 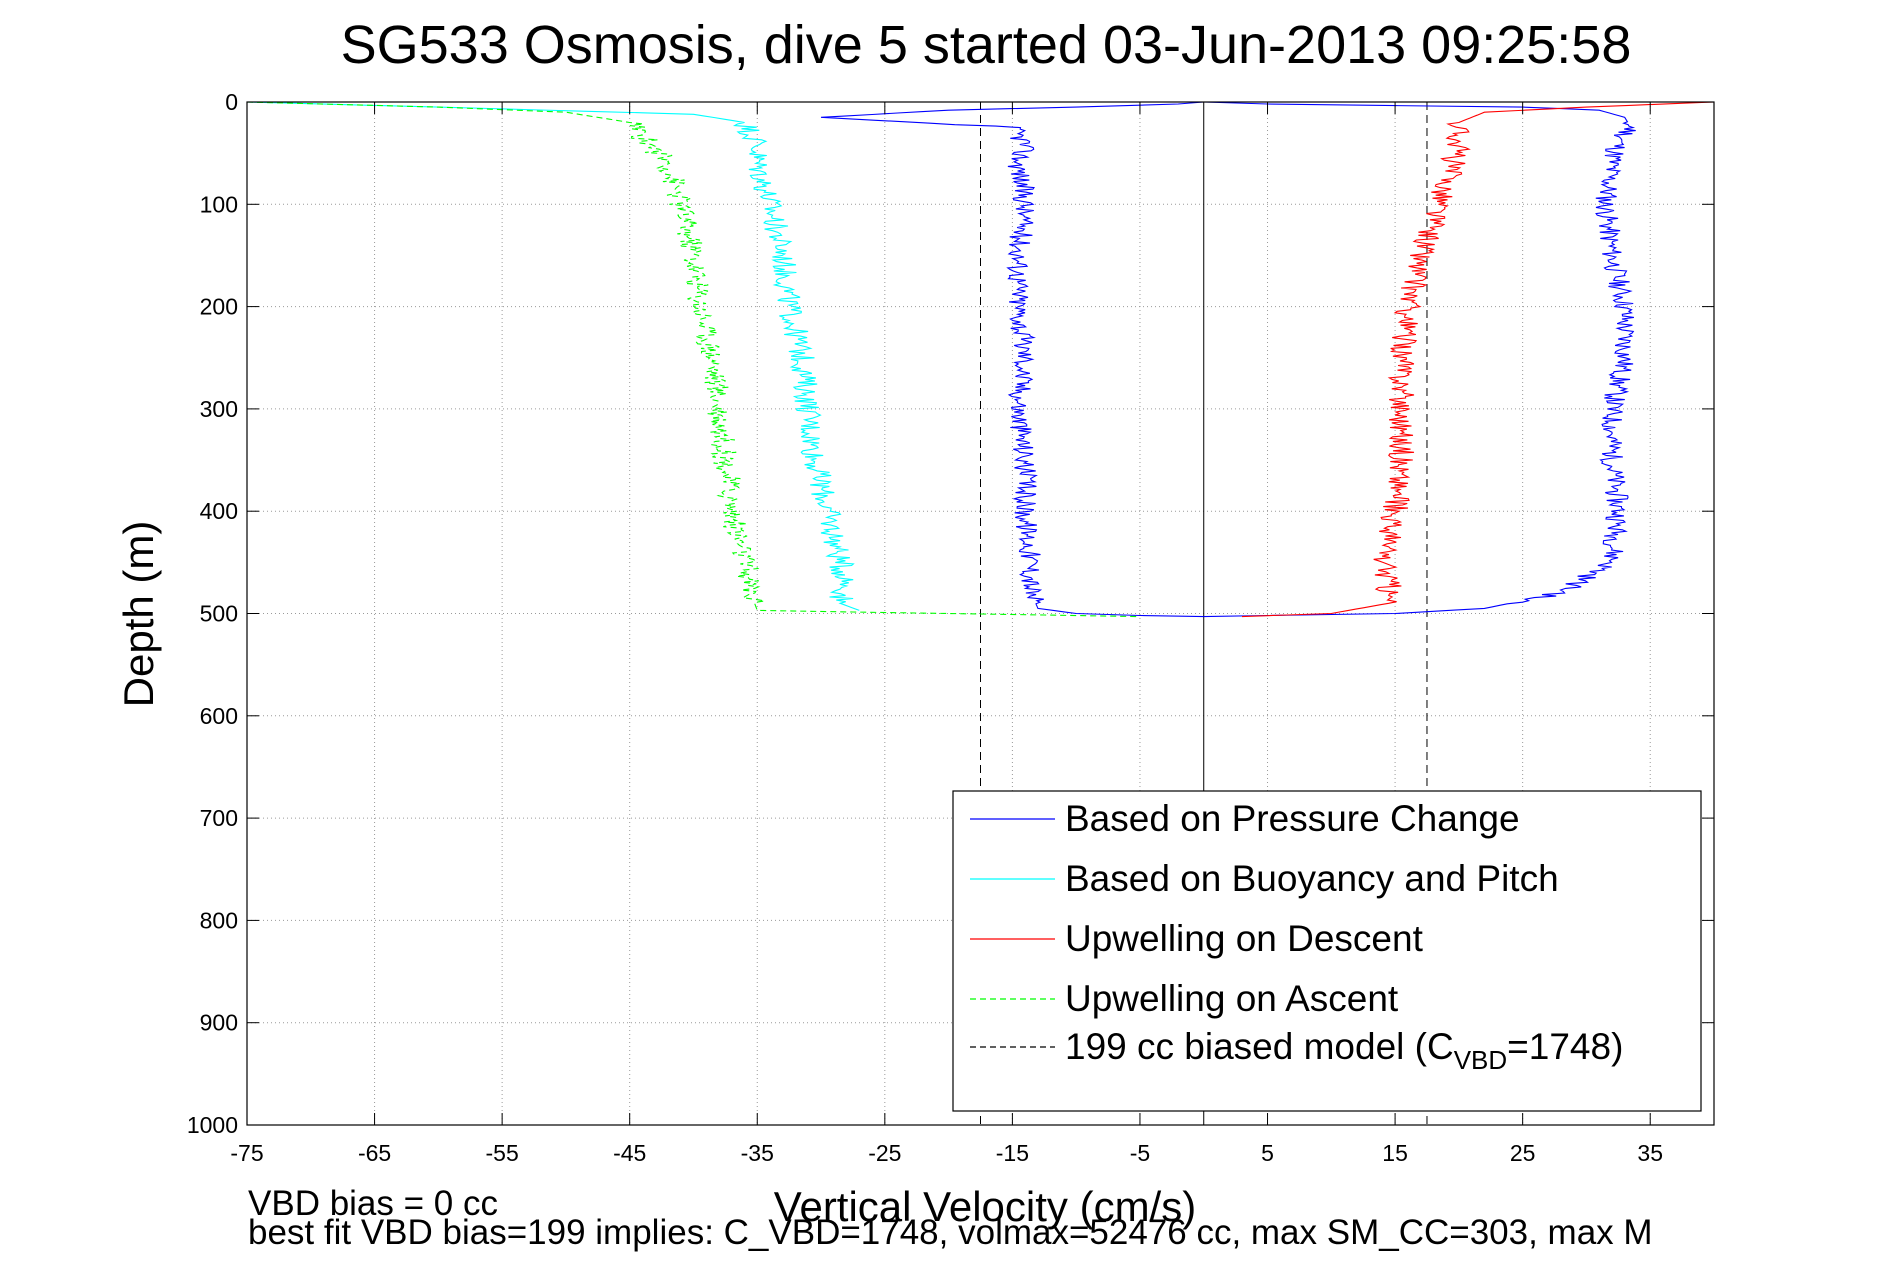 I want to click on legend-label: Based on Pressure Change, so click(x=1292, y=818).